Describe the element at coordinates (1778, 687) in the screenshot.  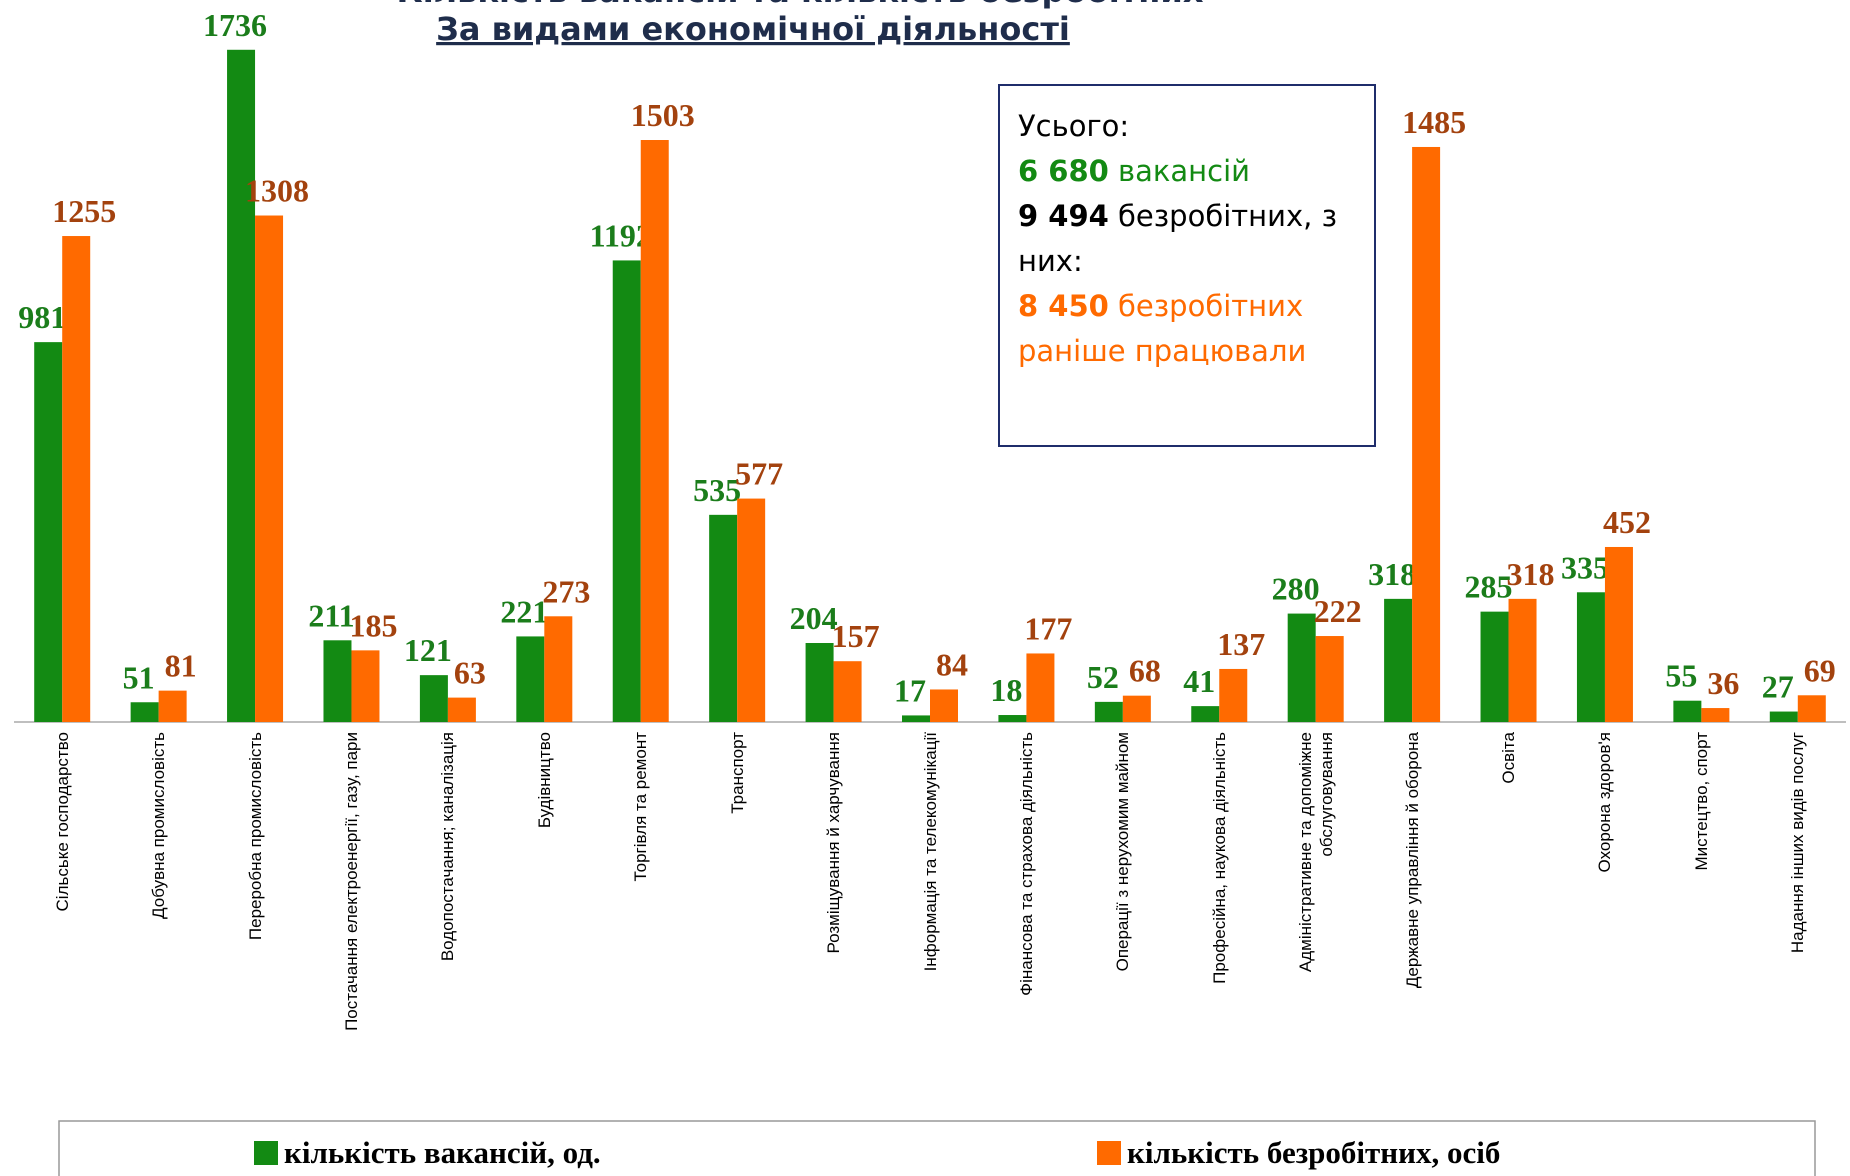
I see `data-label: 27` at that location.